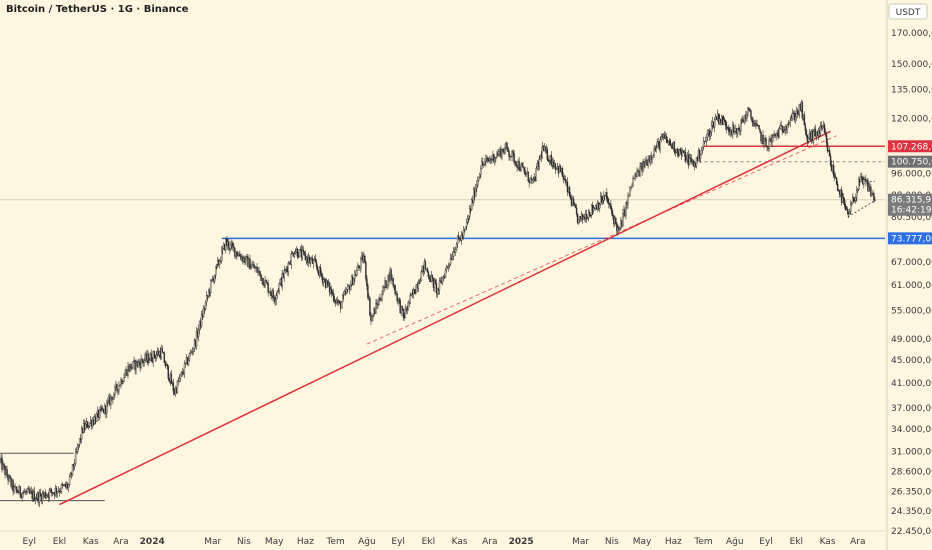 This screenshot has width=932, height=550. I want to click on y-tick-label: 49.000,00, so click(911, 340).